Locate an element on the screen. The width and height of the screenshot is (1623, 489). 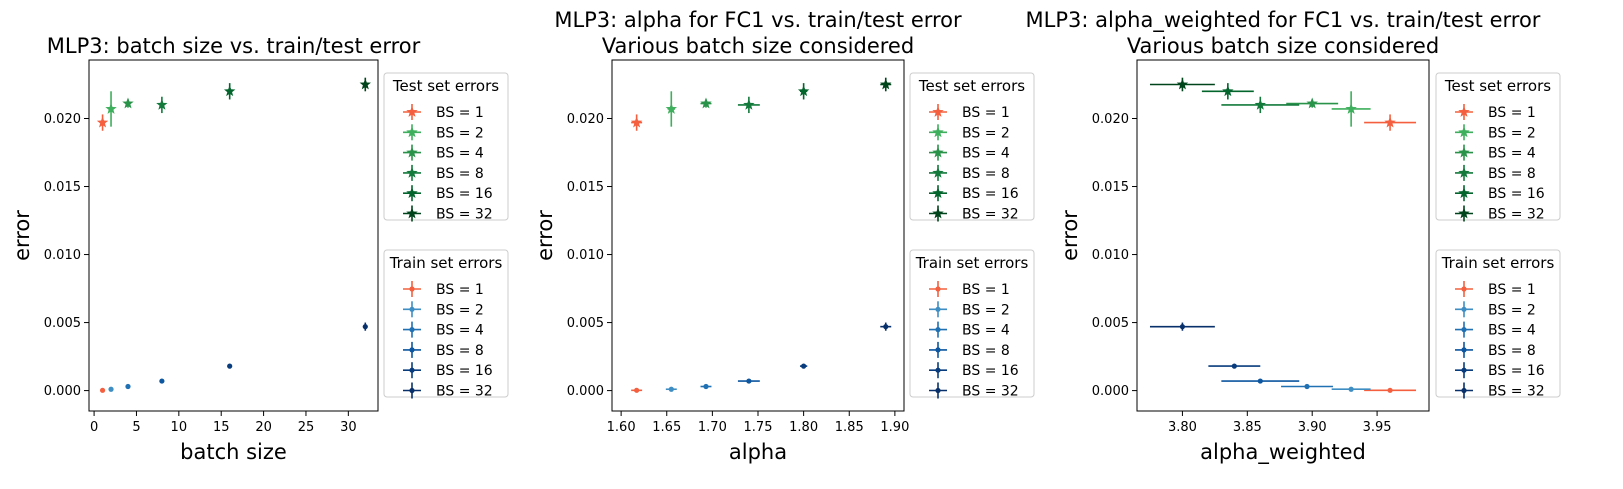
x-tick-label: 3.95 is located at coordinates (1377, 427).